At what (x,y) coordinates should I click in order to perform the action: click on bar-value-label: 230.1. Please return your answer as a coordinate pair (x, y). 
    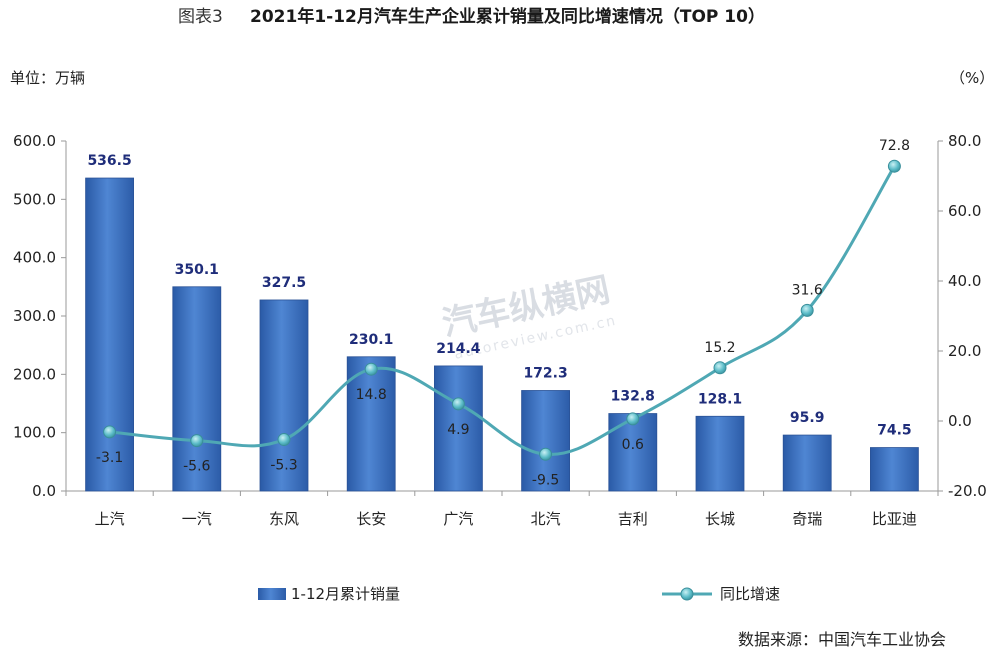
    Looking at the image, I should click on (371, 340).